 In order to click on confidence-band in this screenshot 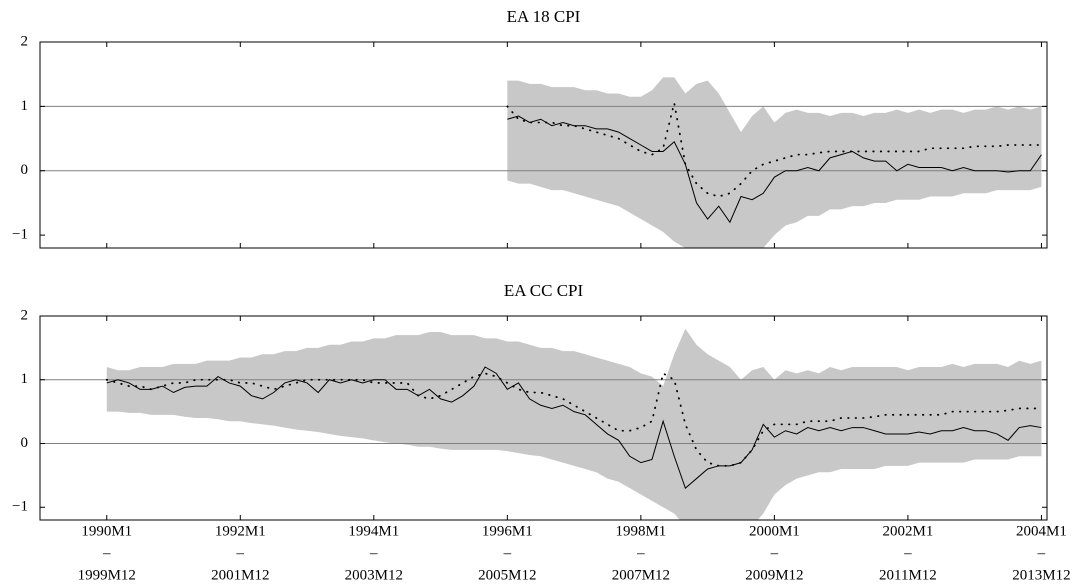, I will do `click(774, 162)`.